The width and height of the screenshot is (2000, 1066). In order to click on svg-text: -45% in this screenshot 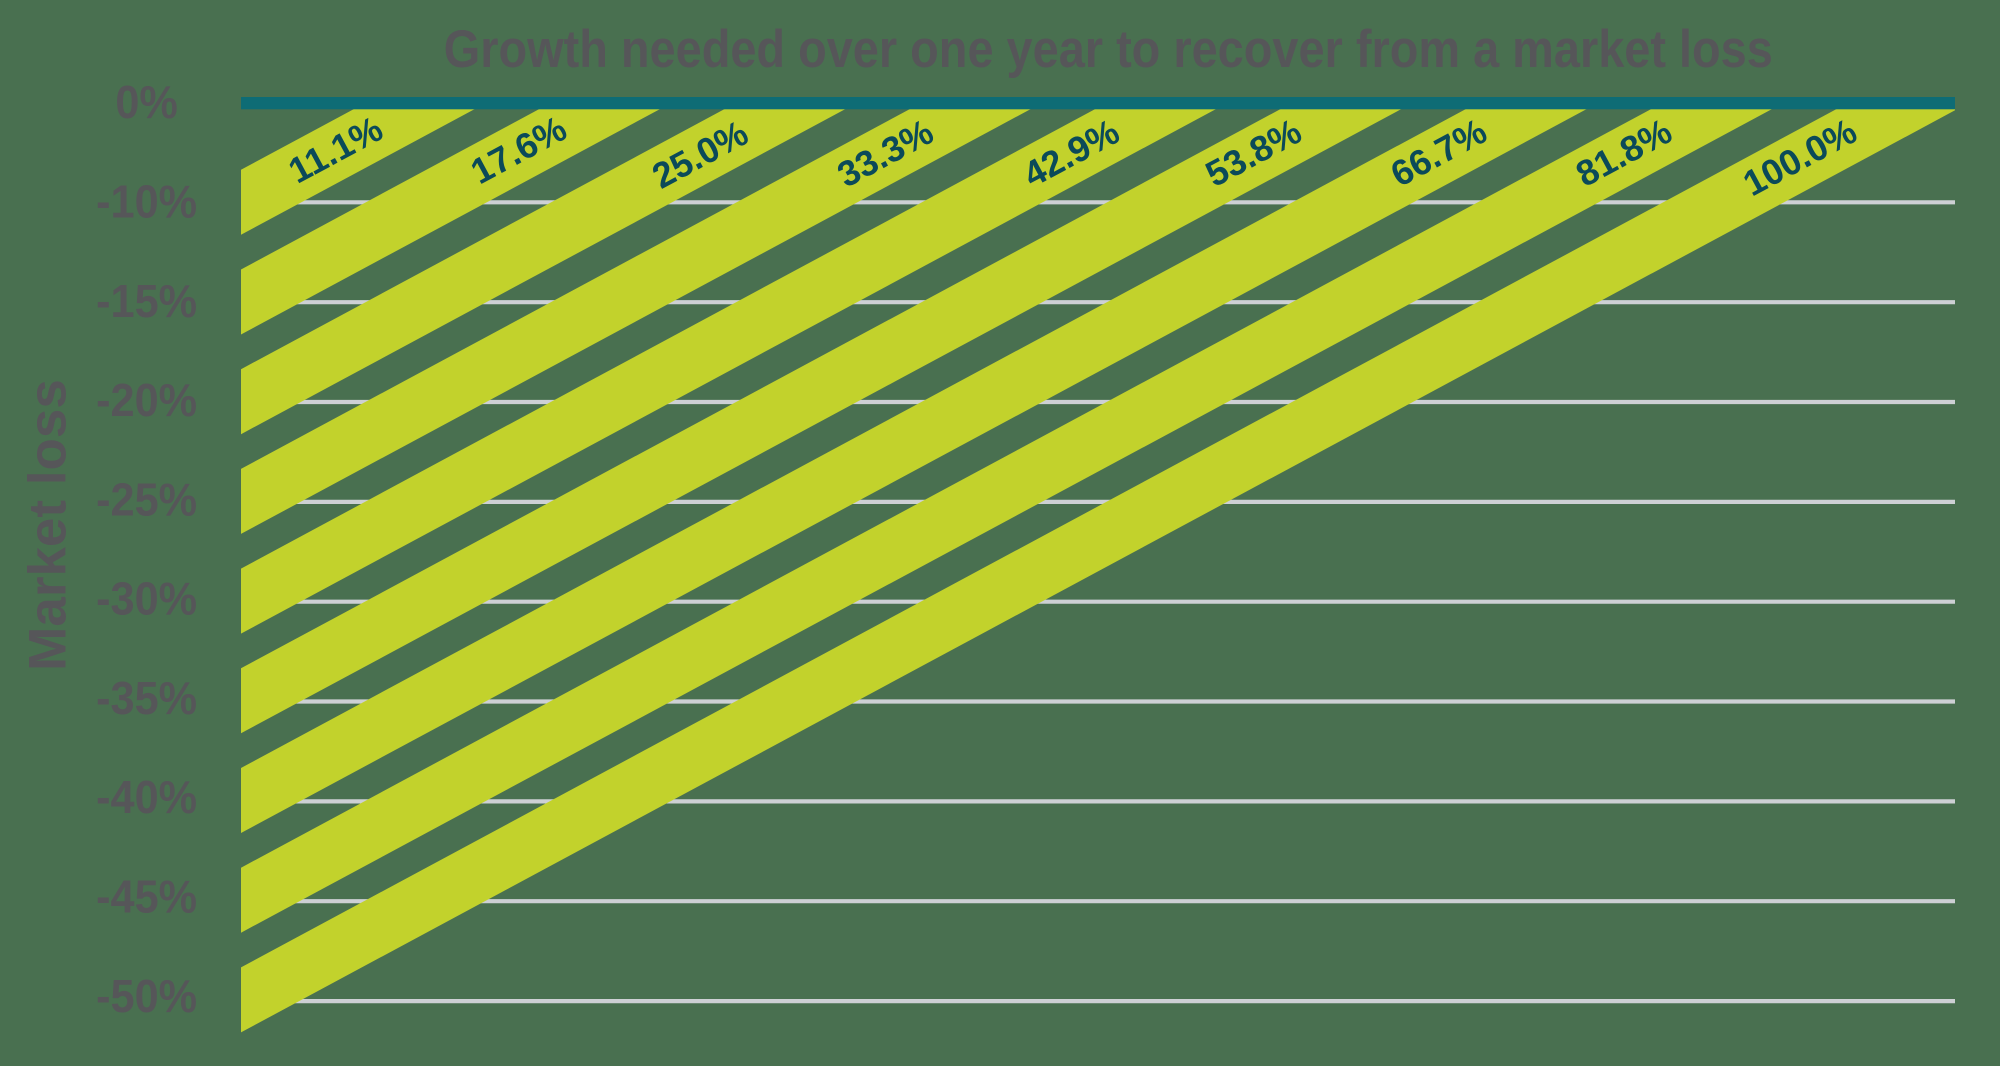, I will do `click(146, 897)`.